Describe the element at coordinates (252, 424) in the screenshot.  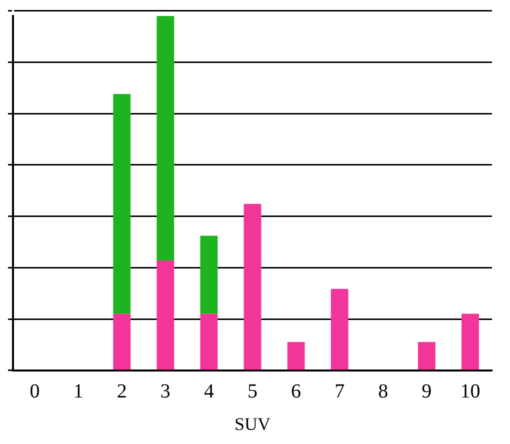
I see `x-axis-title: SUV` at that location.